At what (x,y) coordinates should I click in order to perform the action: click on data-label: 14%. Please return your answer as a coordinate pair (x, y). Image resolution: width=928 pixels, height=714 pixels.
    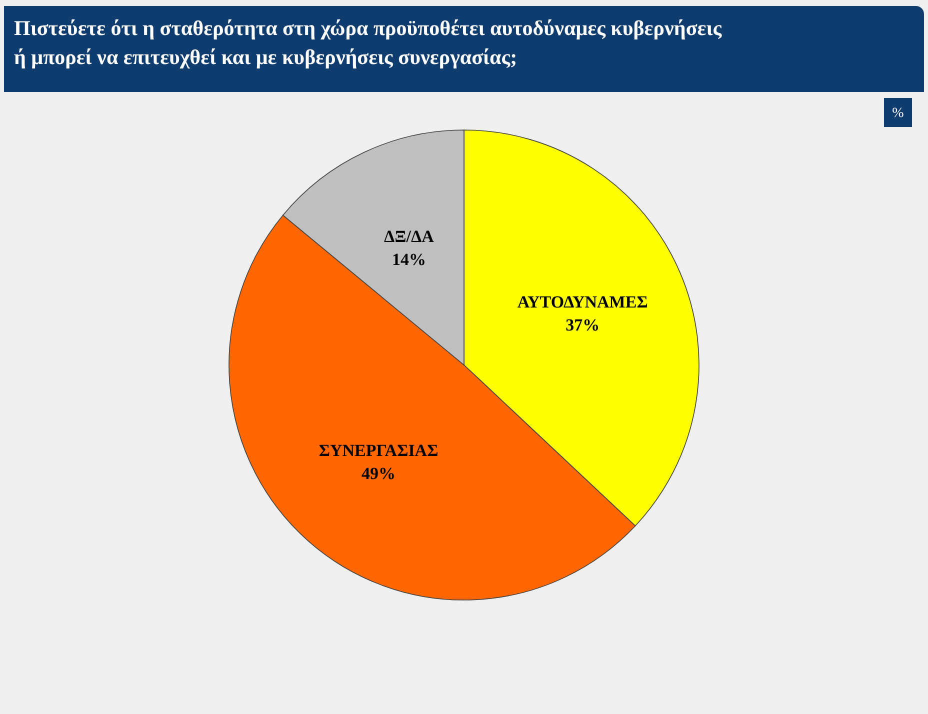
    Looking at the image, I should click on (409, 260).